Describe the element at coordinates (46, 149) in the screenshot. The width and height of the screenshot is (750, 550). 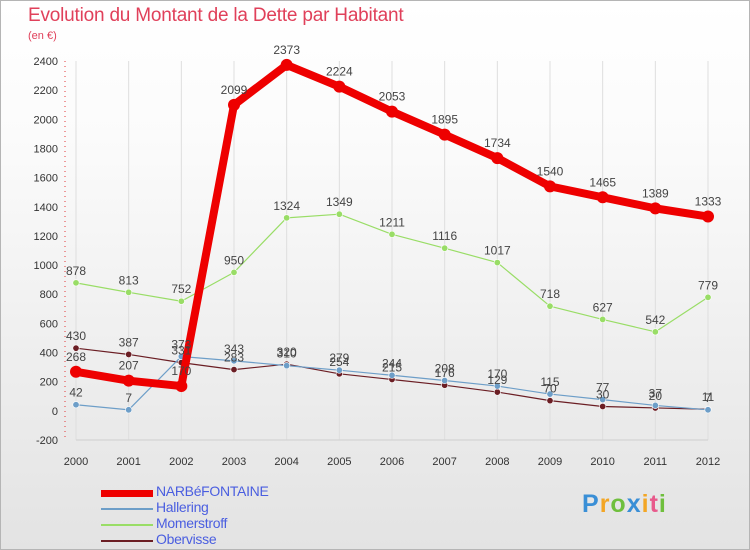
I see `y-tick-label: 1800` at that location.